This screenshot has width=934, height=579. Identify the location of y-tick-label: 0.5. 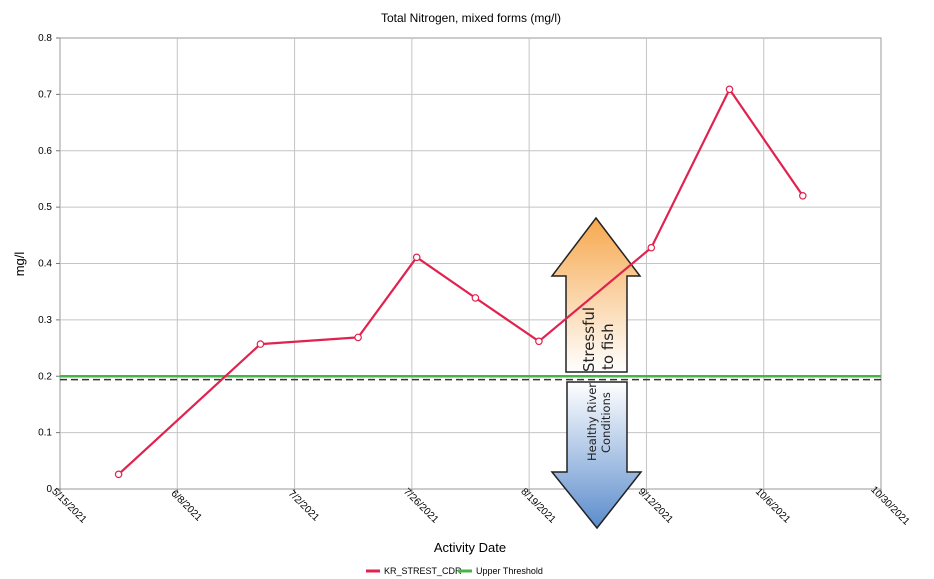
(45, 207).